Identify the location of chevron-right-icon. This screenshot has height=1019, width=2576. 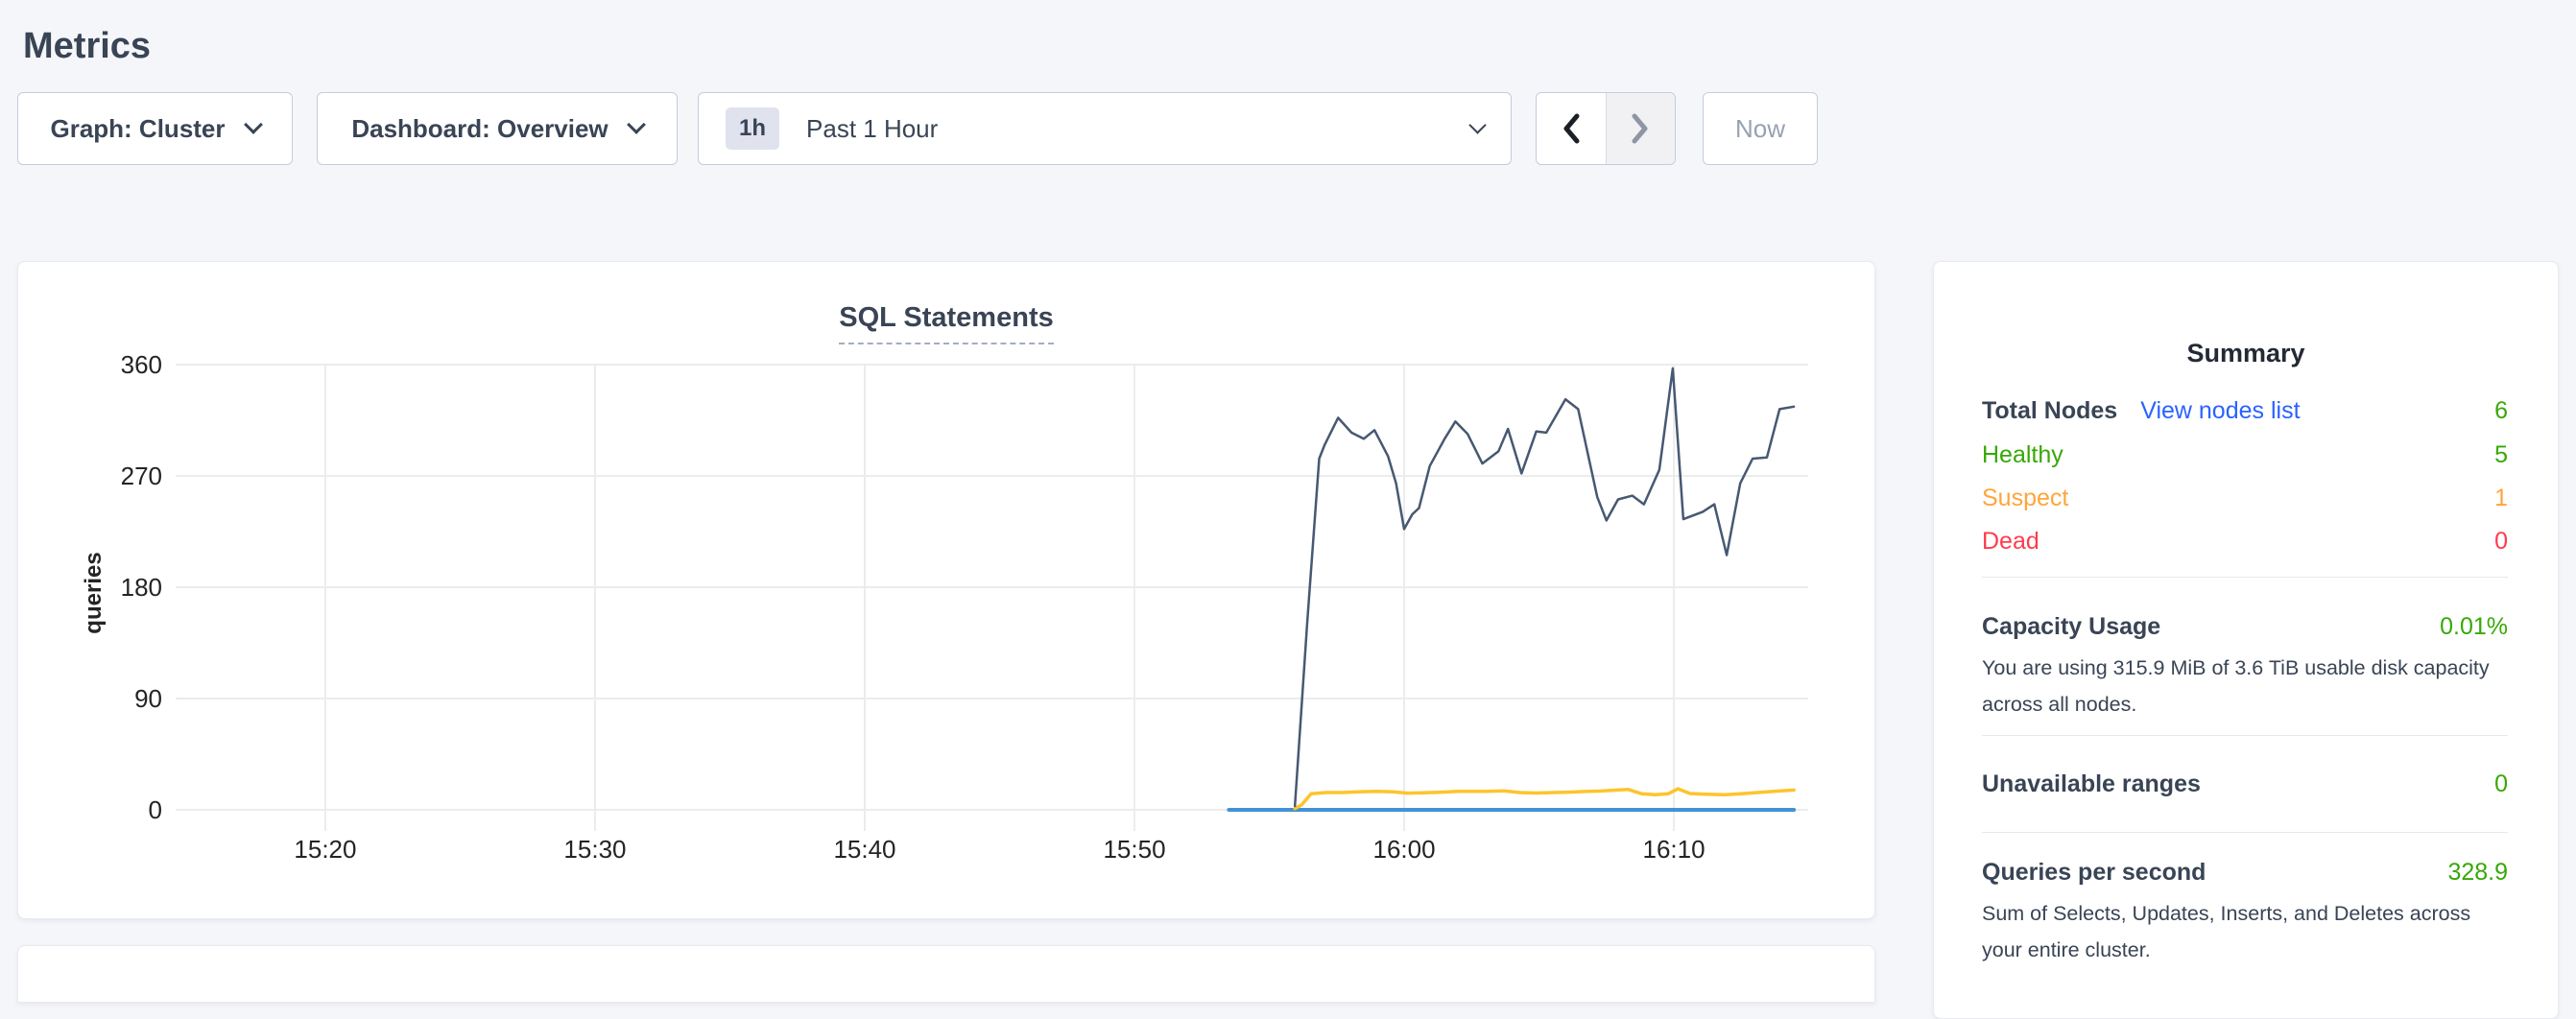
(1640, 128).